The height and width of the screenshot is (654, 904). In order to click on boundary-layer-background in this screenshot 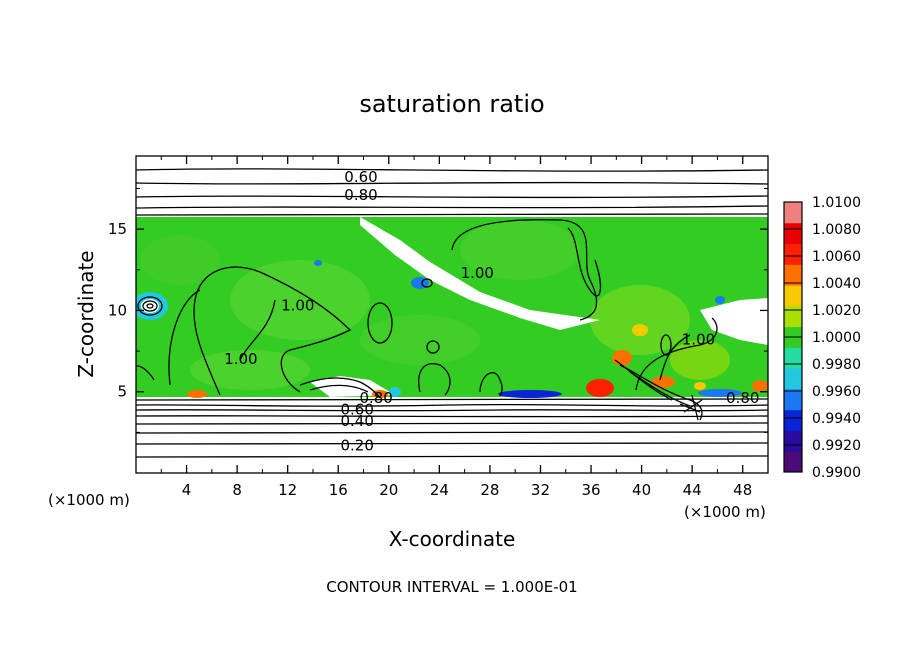, I will do `click(452, 435)`.